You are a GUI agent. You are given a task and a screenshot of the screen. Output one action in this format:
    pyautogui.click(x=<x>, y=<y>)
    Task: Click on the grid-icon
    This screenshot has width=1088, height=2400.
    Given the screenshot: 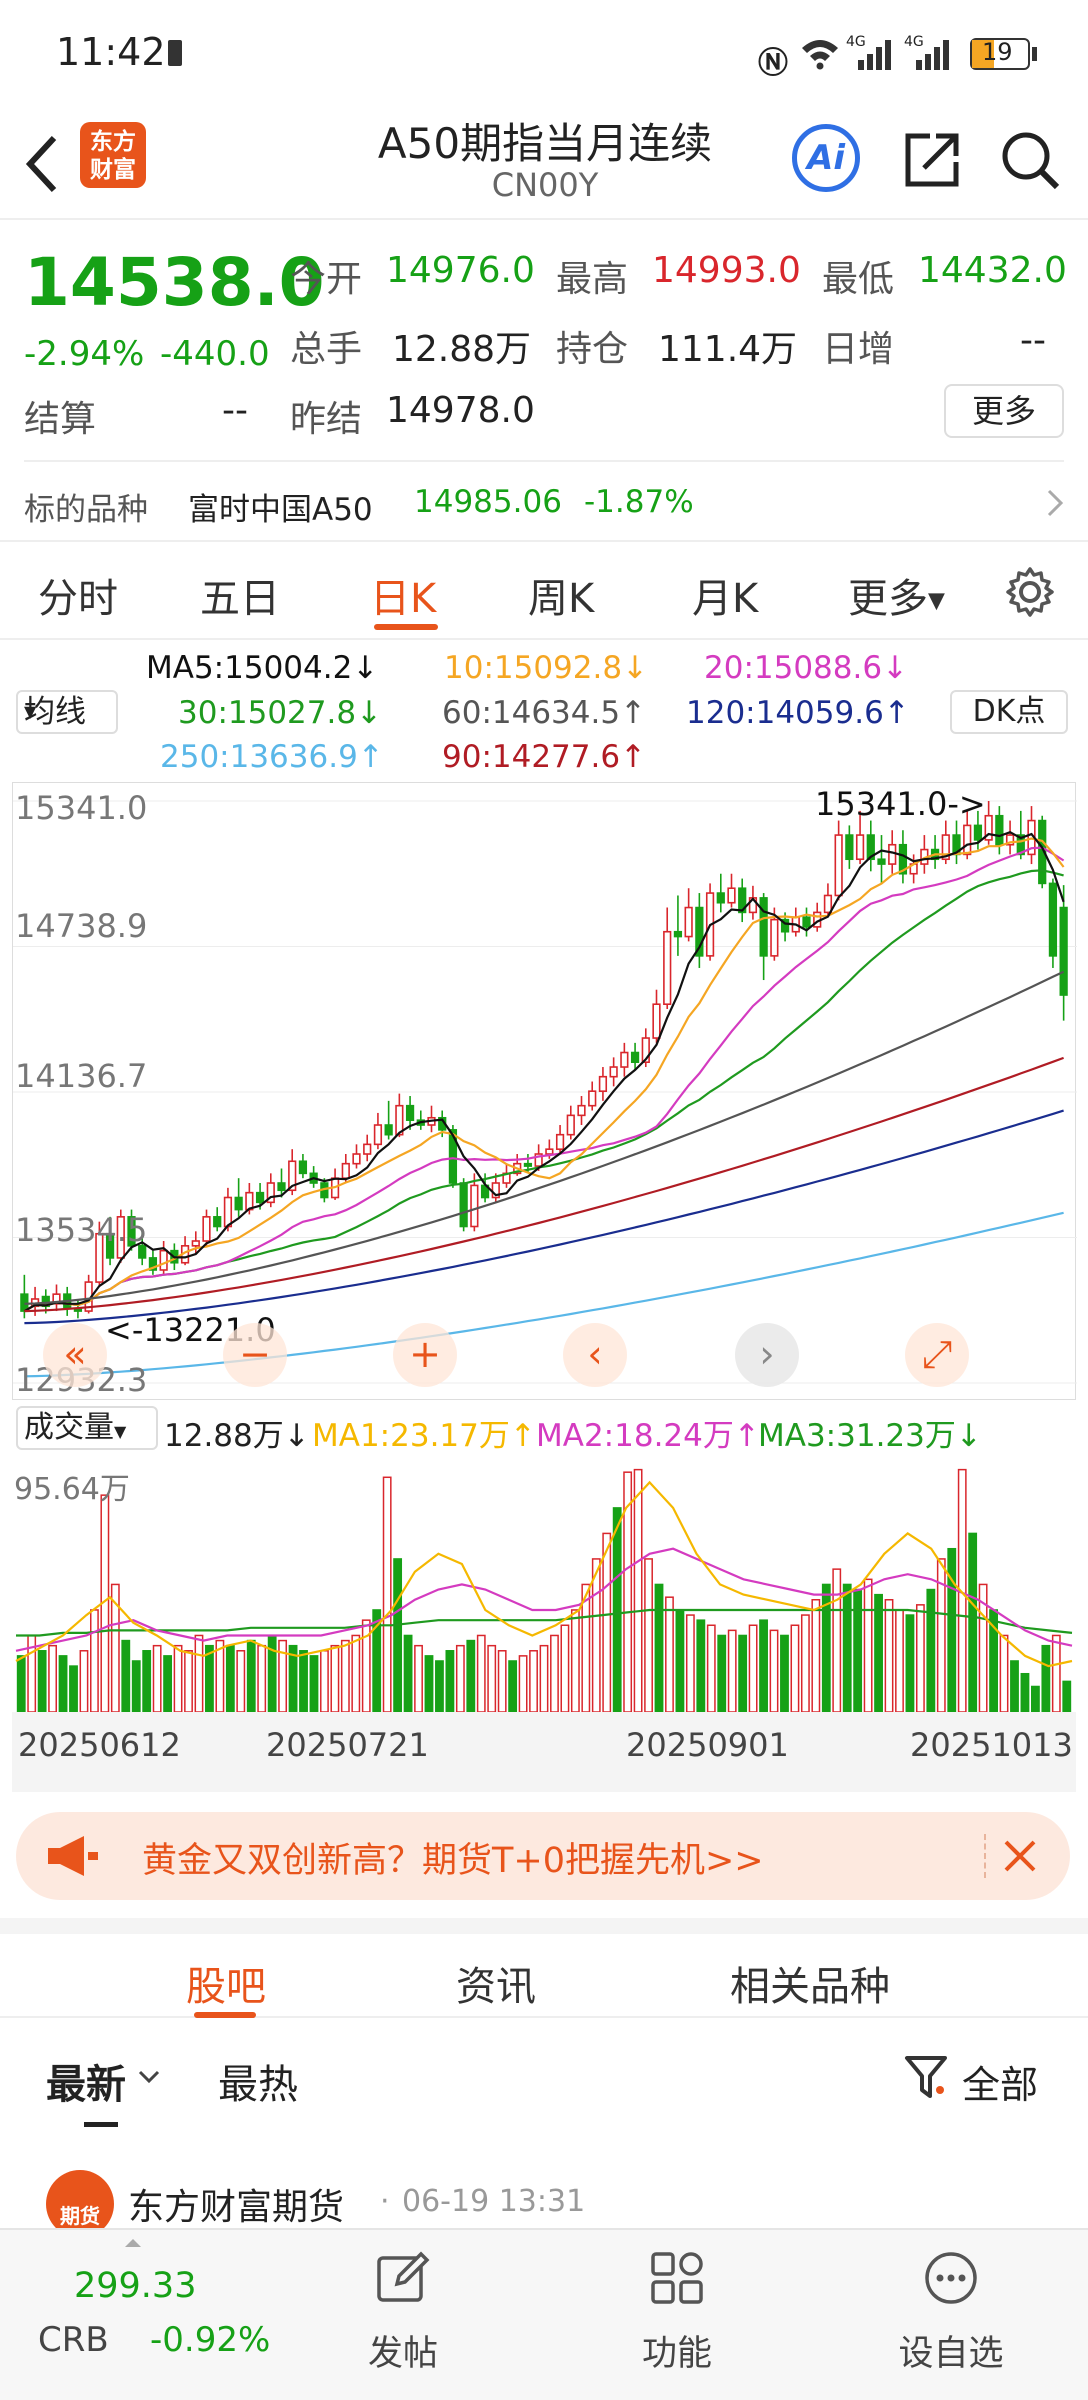 What is the action you would take?
    pyautogui.click(x=677, y=2278)
    